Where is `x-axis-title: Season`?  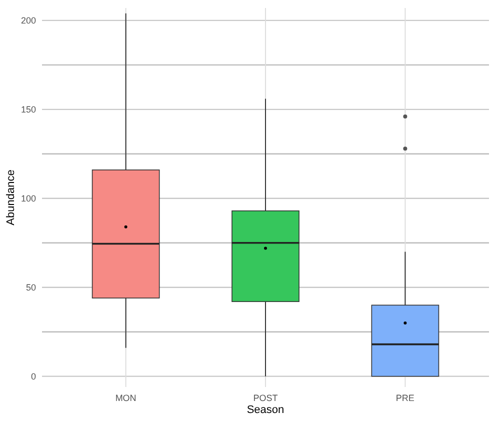
x-axis-title: Season is located at coordinates (265, 410).